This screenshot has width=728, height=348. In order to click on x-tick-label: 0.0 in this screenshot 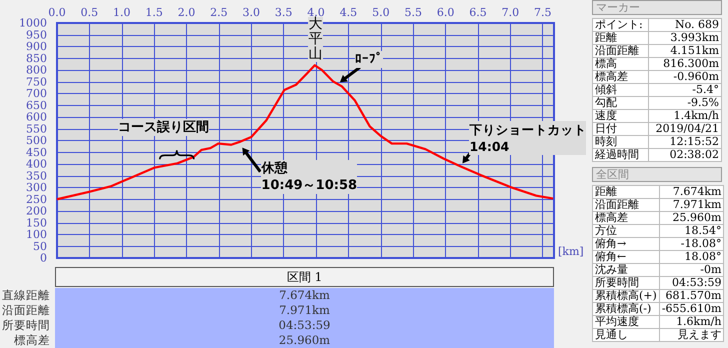, I will do `click(57, 12)`.